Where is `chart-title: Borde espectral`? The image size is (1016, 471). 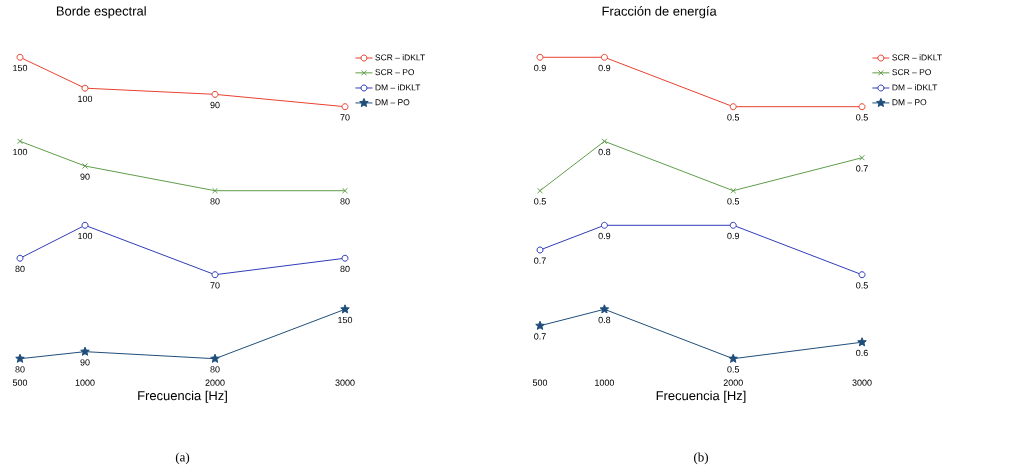 chart-title: Borde espectral is located at coordinates (101, 12).